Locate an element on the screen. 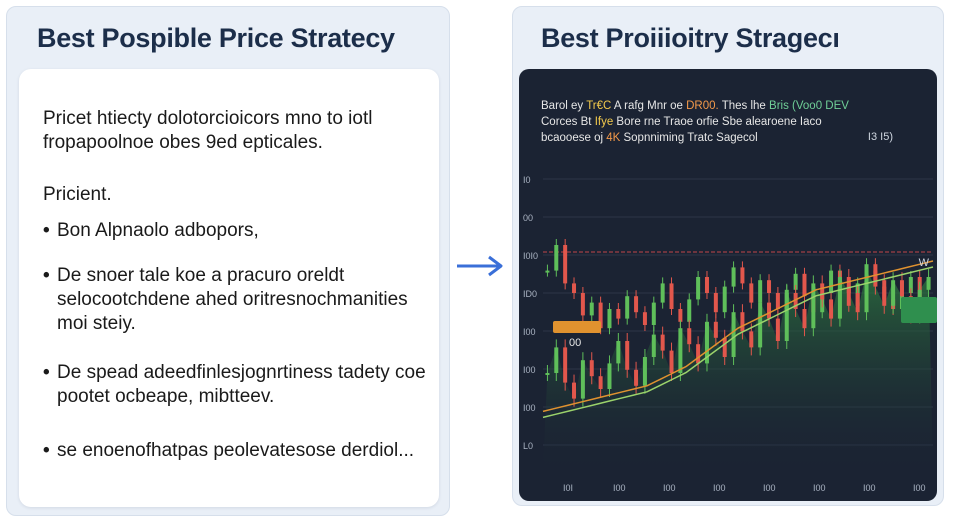 The width and height of the screenshot is (960, 528). bullet-item: • Bon Alpnaolo adbopors, is located at coordinates (238, 231).